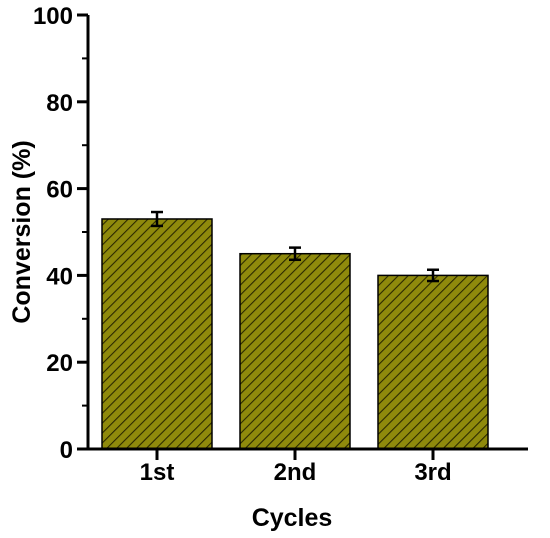 Image resolution: width=550 pixels, height=538 pixels. I want to click on y-tick-label: 60, so click(59, 190).